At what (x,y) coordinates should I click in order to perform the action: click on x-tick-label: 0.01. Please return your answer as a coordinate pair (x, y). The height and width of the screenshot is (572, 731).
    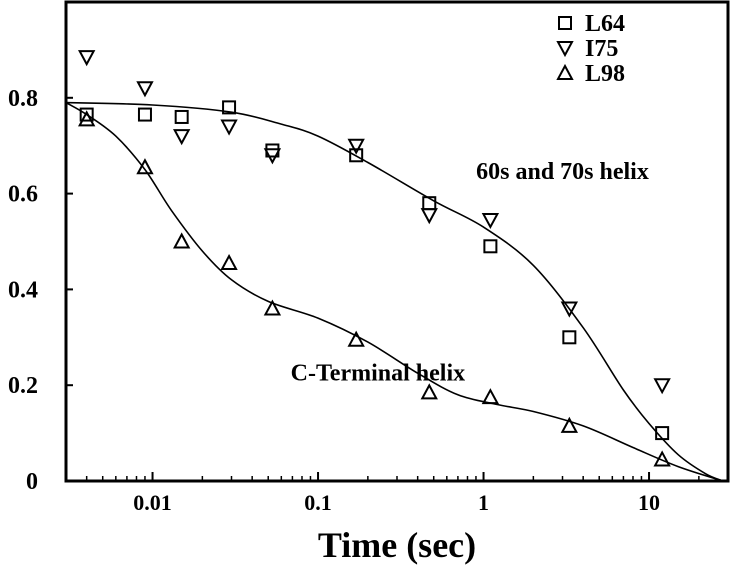
    Looking at the image, I should click on (152, 502).